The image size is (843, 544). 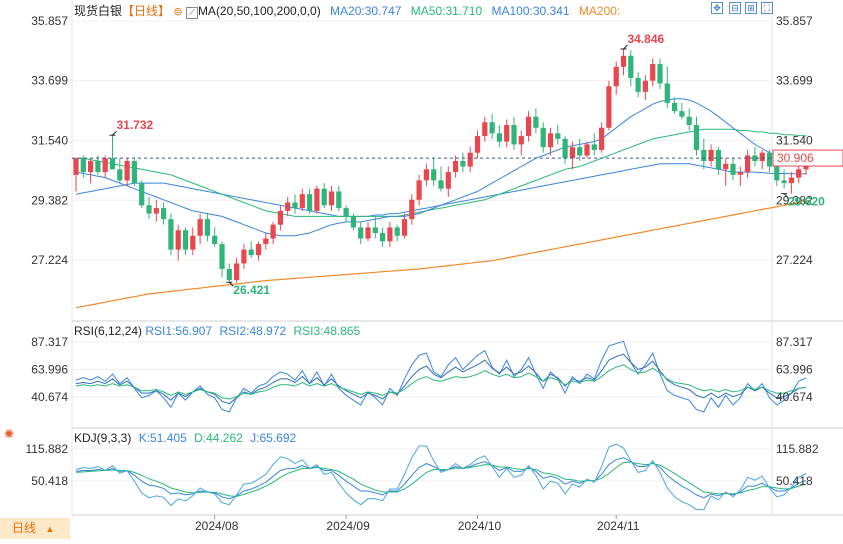 I want to click on last-price-box, so click(x=807, y=158).